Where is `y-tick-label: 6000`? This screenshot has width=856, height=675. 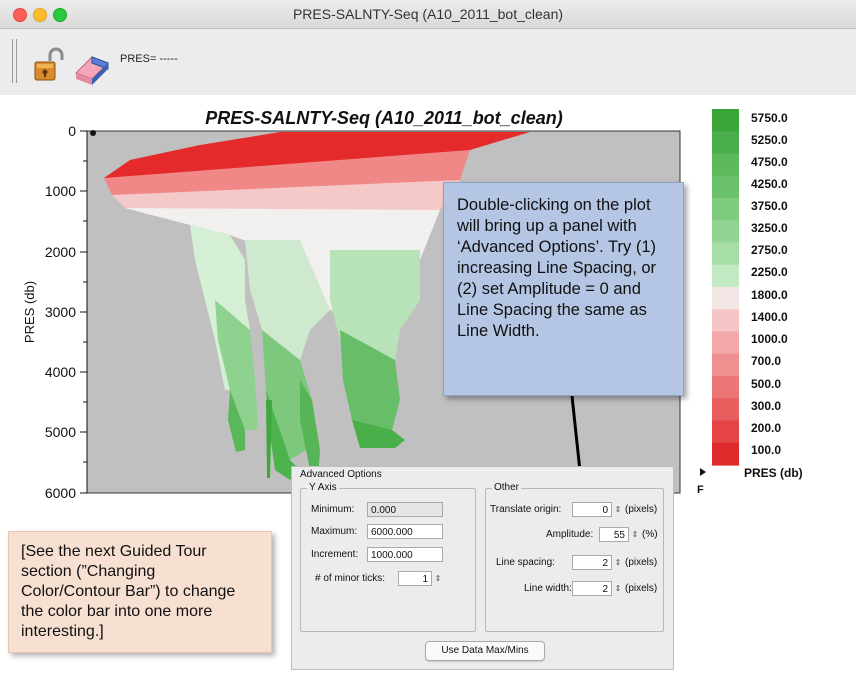
y-tick-label: 6000 is located at coordinates (60, 493).